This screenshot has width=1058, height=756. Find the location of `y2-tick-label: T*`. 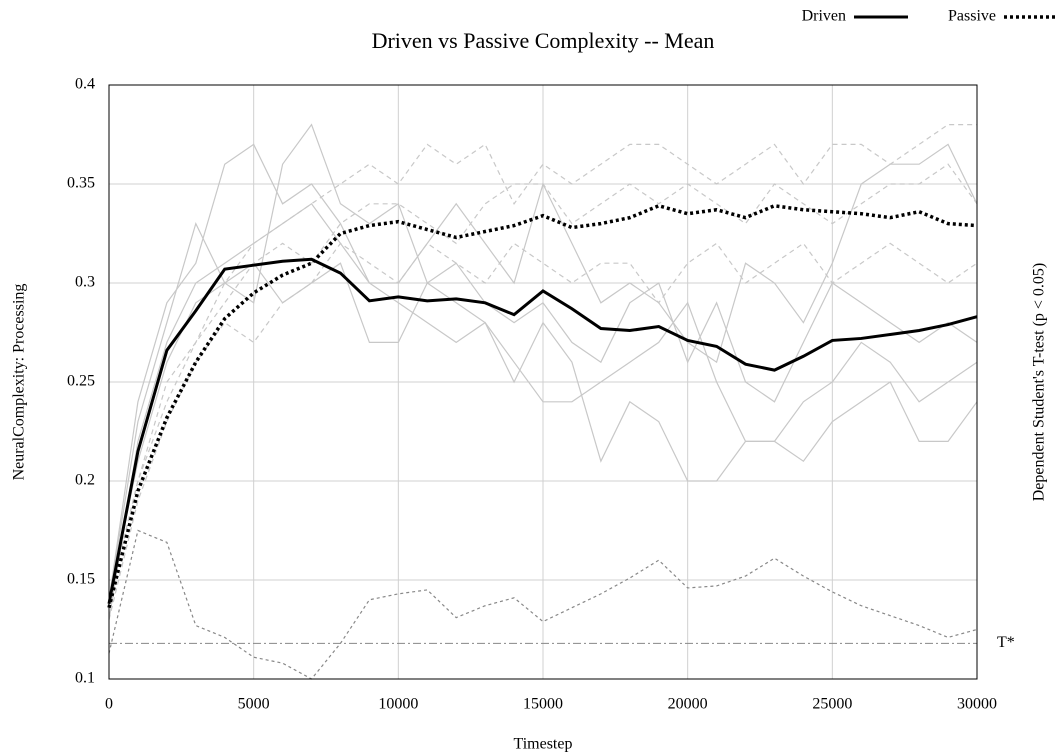

y2-tick-label: T* is located at coordinates (1006, 642).